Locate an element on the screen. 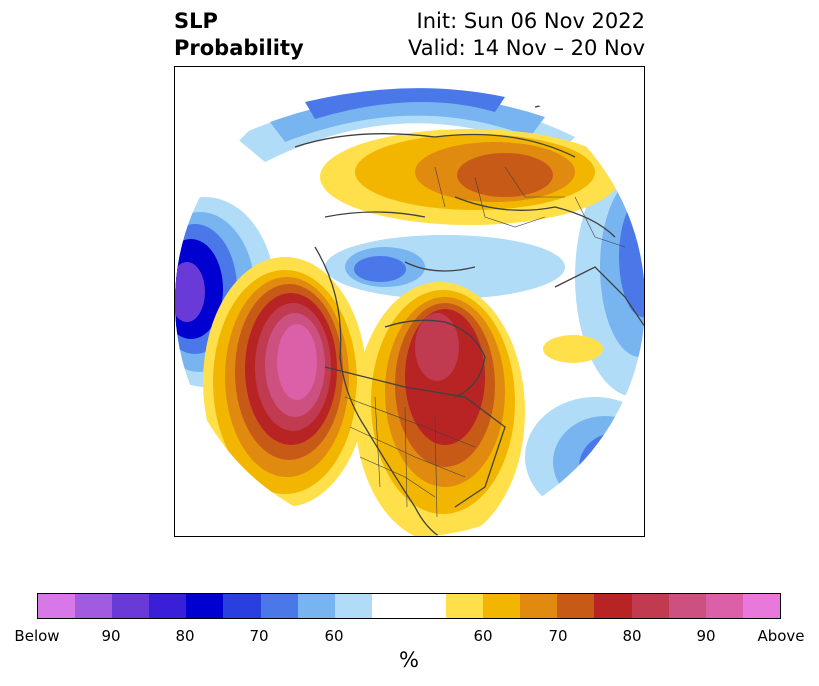  title-type: Probability is located at coordinates (239, 48).